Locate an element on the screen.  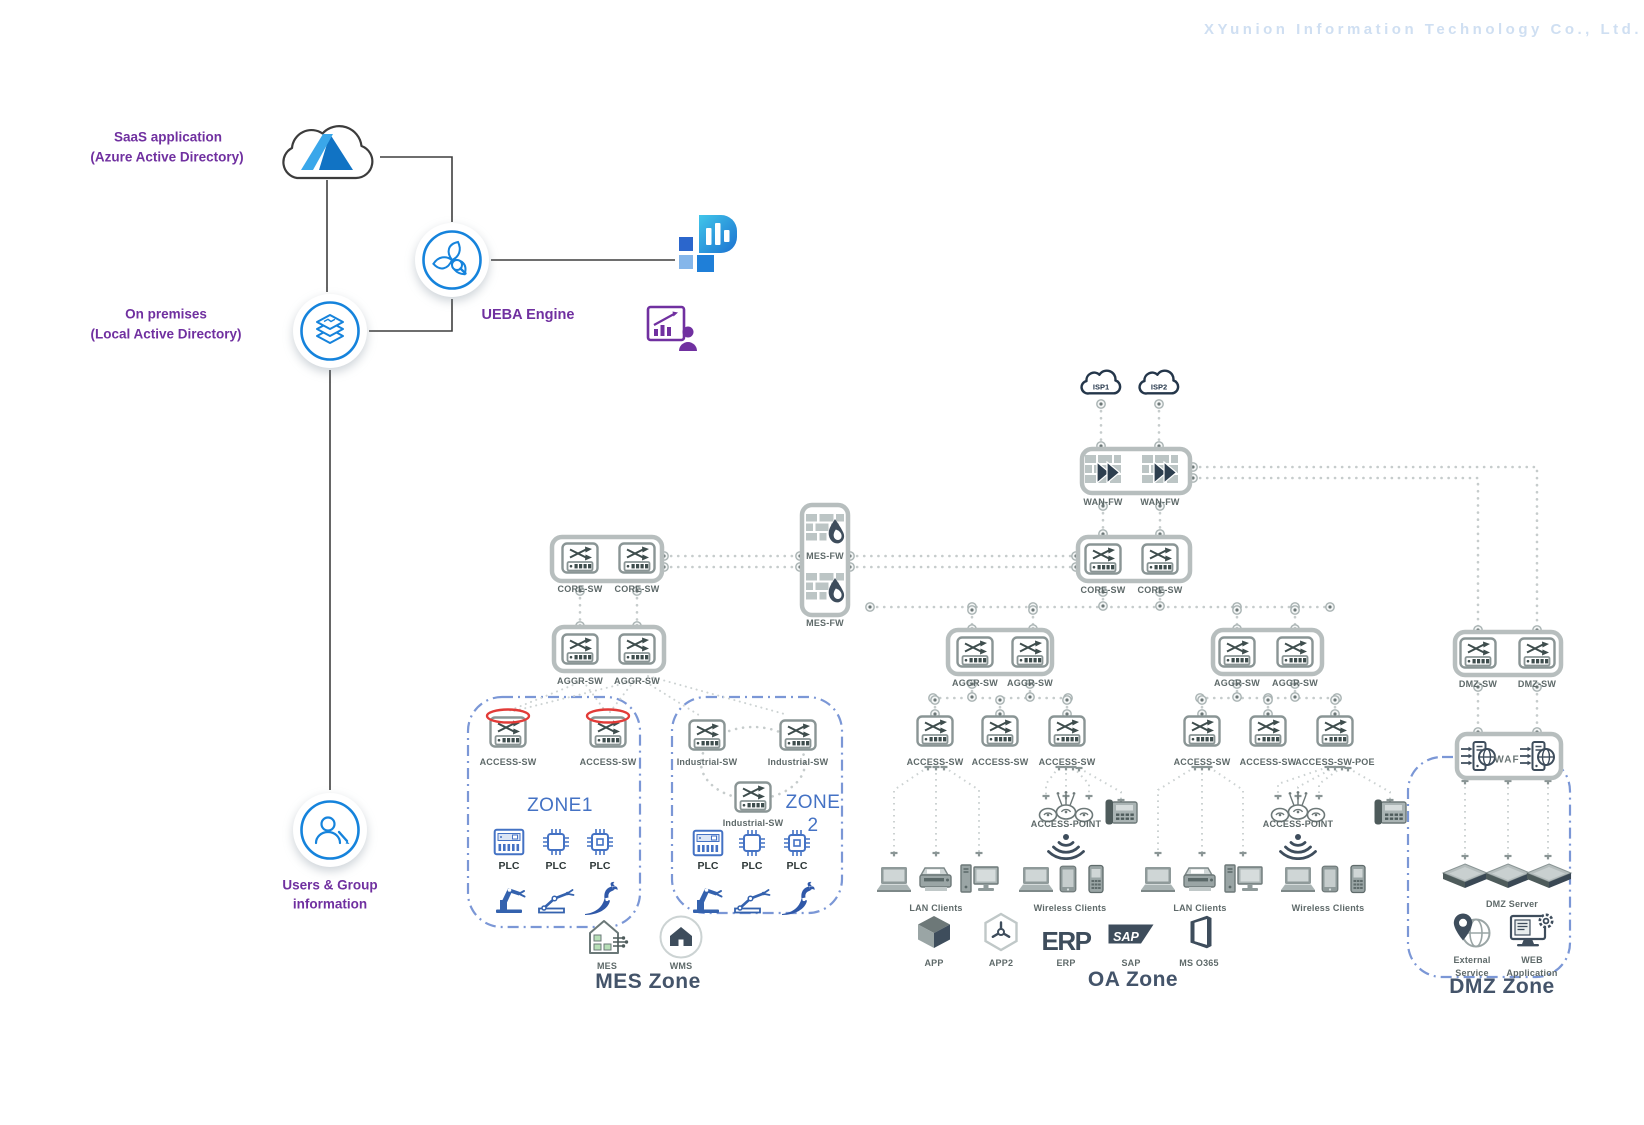
zone1-label: ZONE1 is located at coordinates (560, 805).